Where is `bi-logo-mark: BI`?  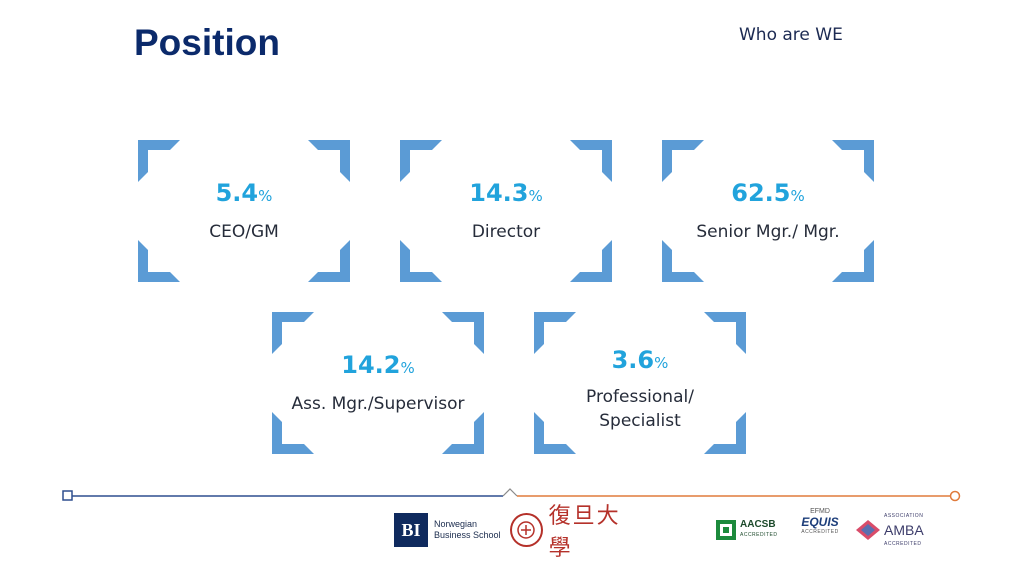
bi-logo-mark: BI is located at coordinates (411, 530).